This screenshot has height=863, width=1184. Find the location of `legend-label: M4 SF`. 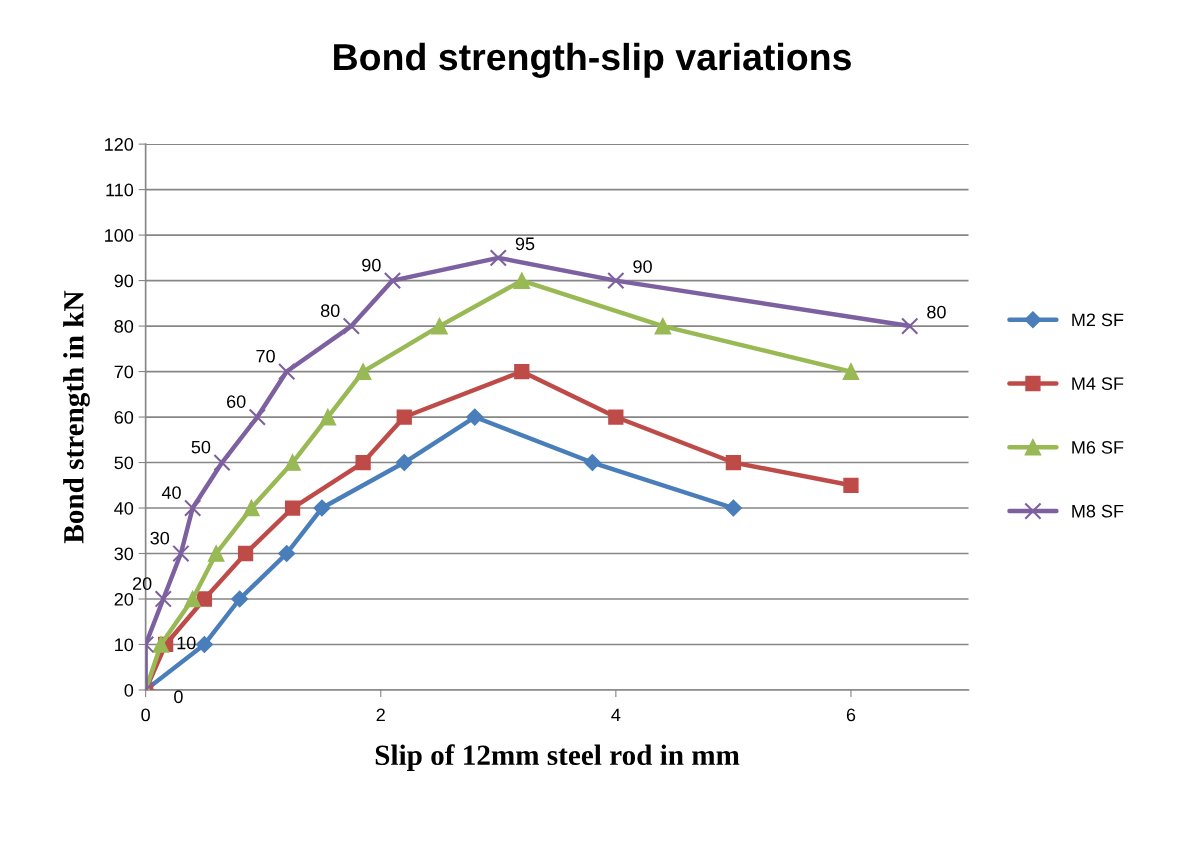

legend-label: M4 SF is located at coordinates (1098, 383).